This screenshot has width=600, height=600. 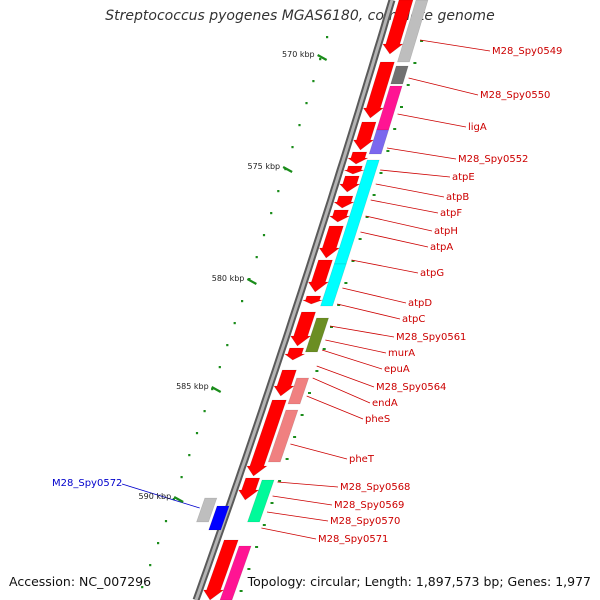 I want to click on gene-label: M28_Spy0571, so click(x=353, y=539).